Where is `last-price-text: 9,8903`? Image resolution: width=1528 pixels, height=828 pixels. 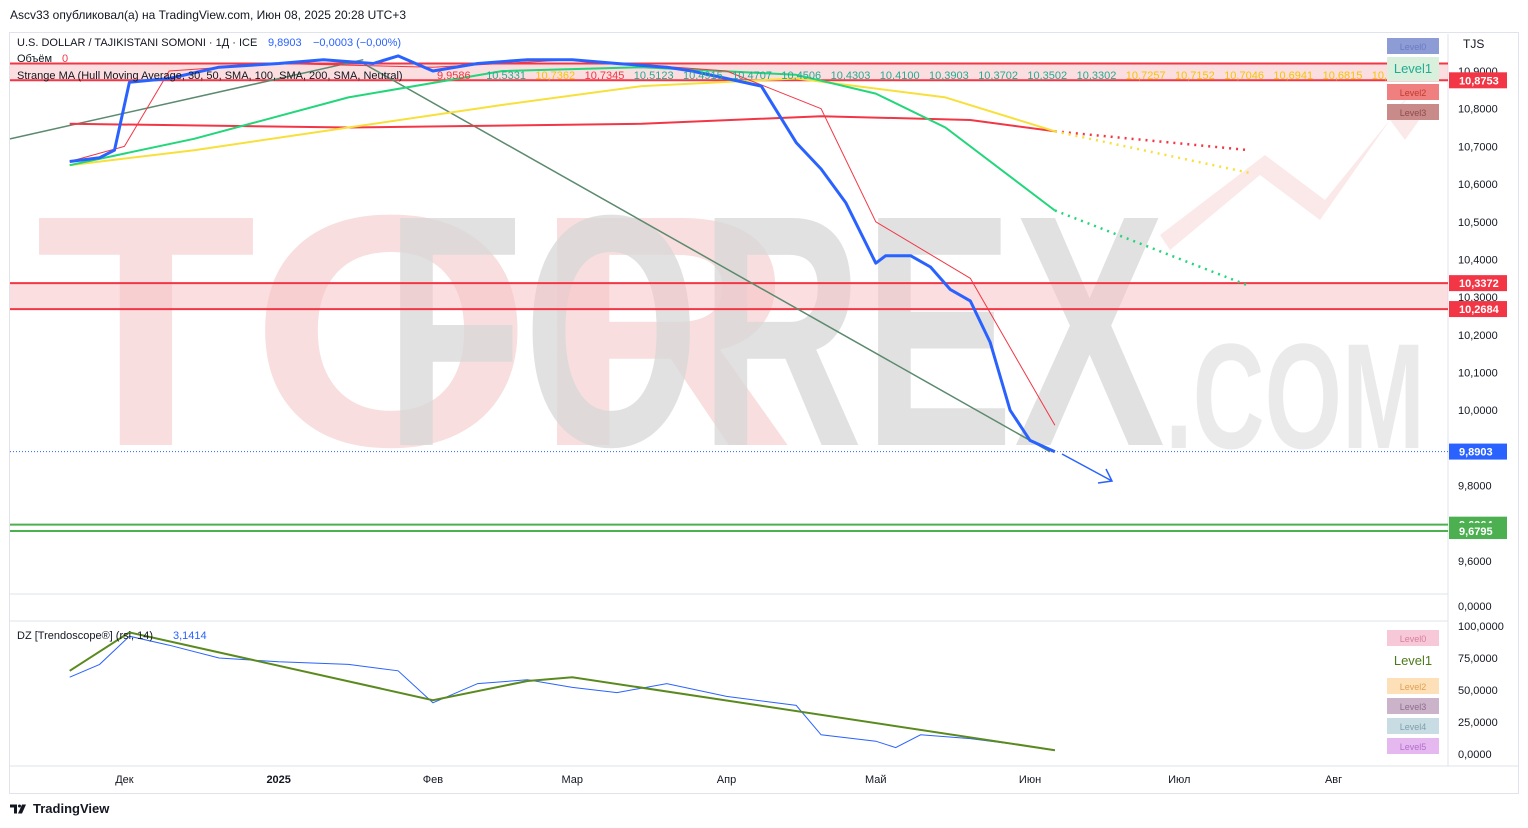 last-price-text: 9,8903 is located at coordinates (1476, 453).